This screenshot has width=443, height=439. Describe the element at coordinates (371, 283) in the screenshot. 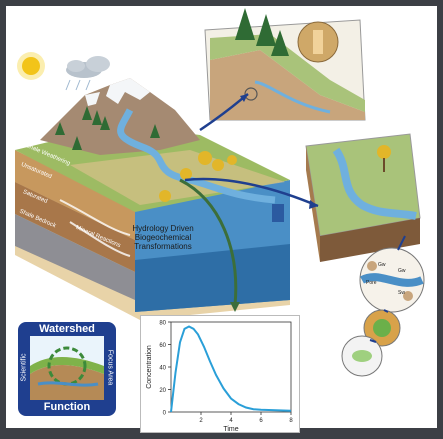

I see `inset-label-pore: Pore` at that location.